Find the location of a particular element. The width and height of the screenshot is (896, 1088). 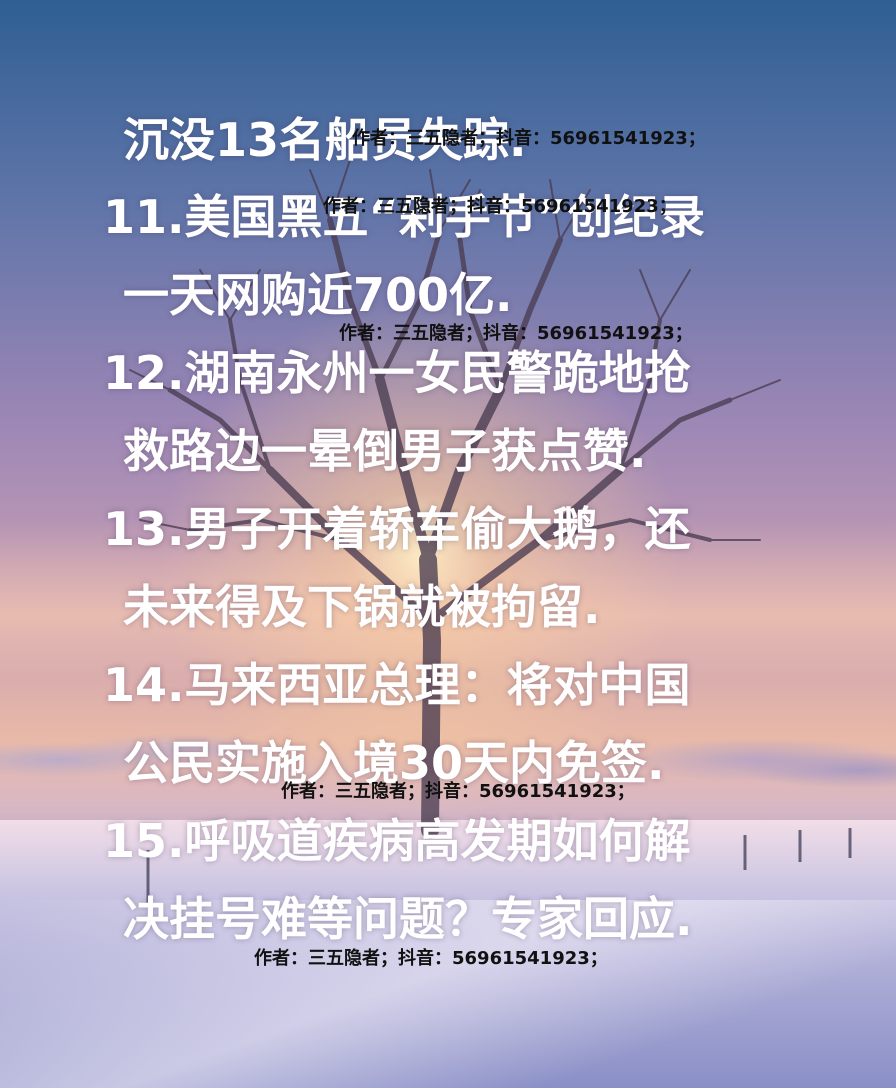

news-line-11-title: 11.美国黑五“剁手节”创纪录 is located at coordinates (404, 217).